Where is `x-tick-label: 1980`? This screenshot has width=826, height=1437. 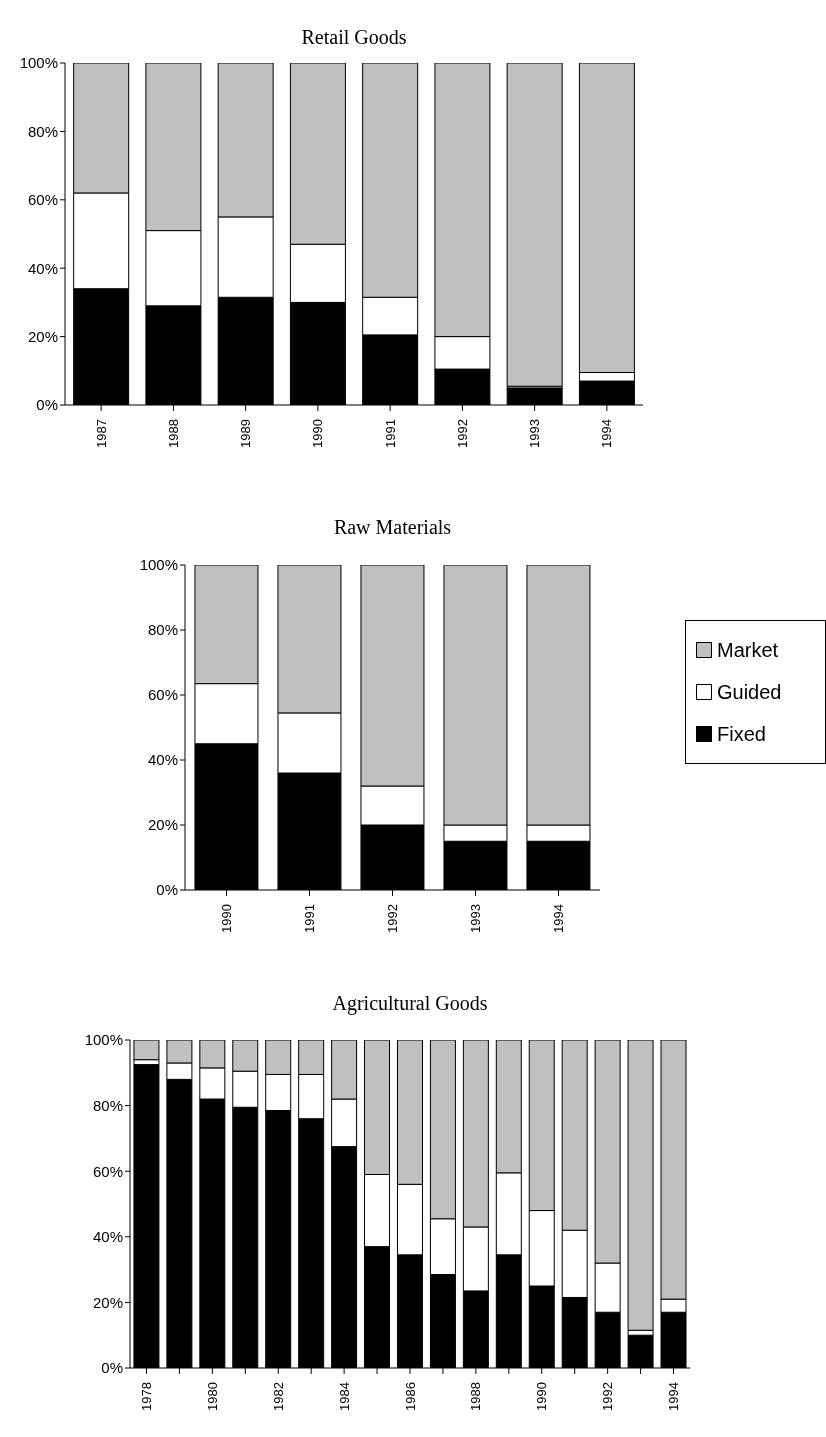
x-tick-label: 1980 is located at coordinates (212, 1396).